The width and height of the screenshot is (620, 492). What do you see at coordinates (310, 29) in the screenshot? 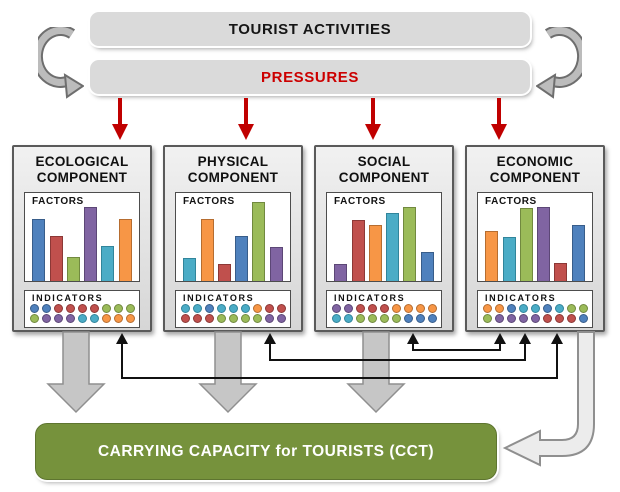
I see `tourist-activities-label: TOURIST ACTIVITIES` at bounding box center [310, 29].